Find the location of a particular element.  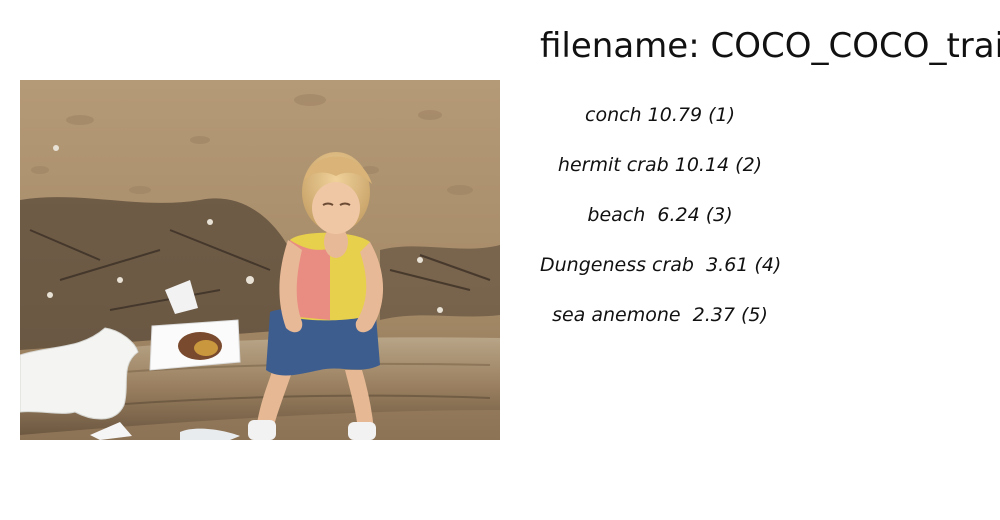

girl is located at coordinates (316, 296).